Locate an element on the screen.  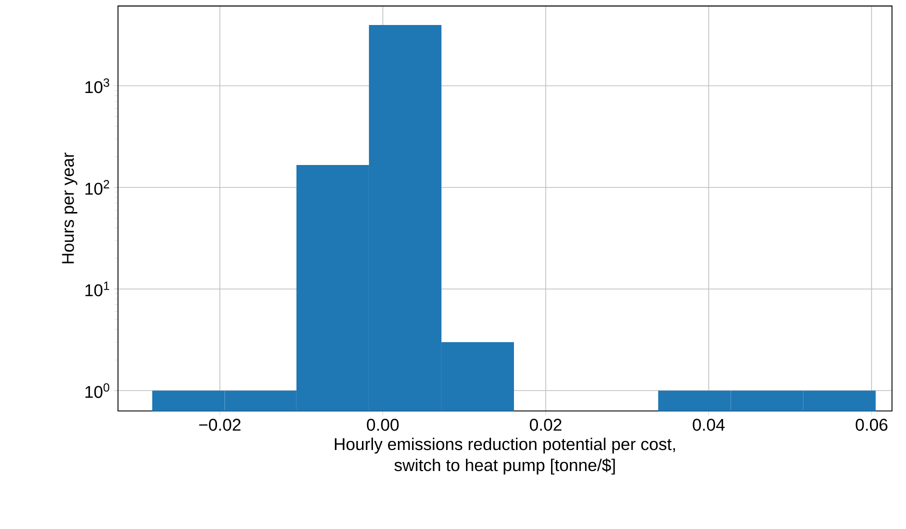
x-tick-label: 0.04 is located at coordinates (708, 424).